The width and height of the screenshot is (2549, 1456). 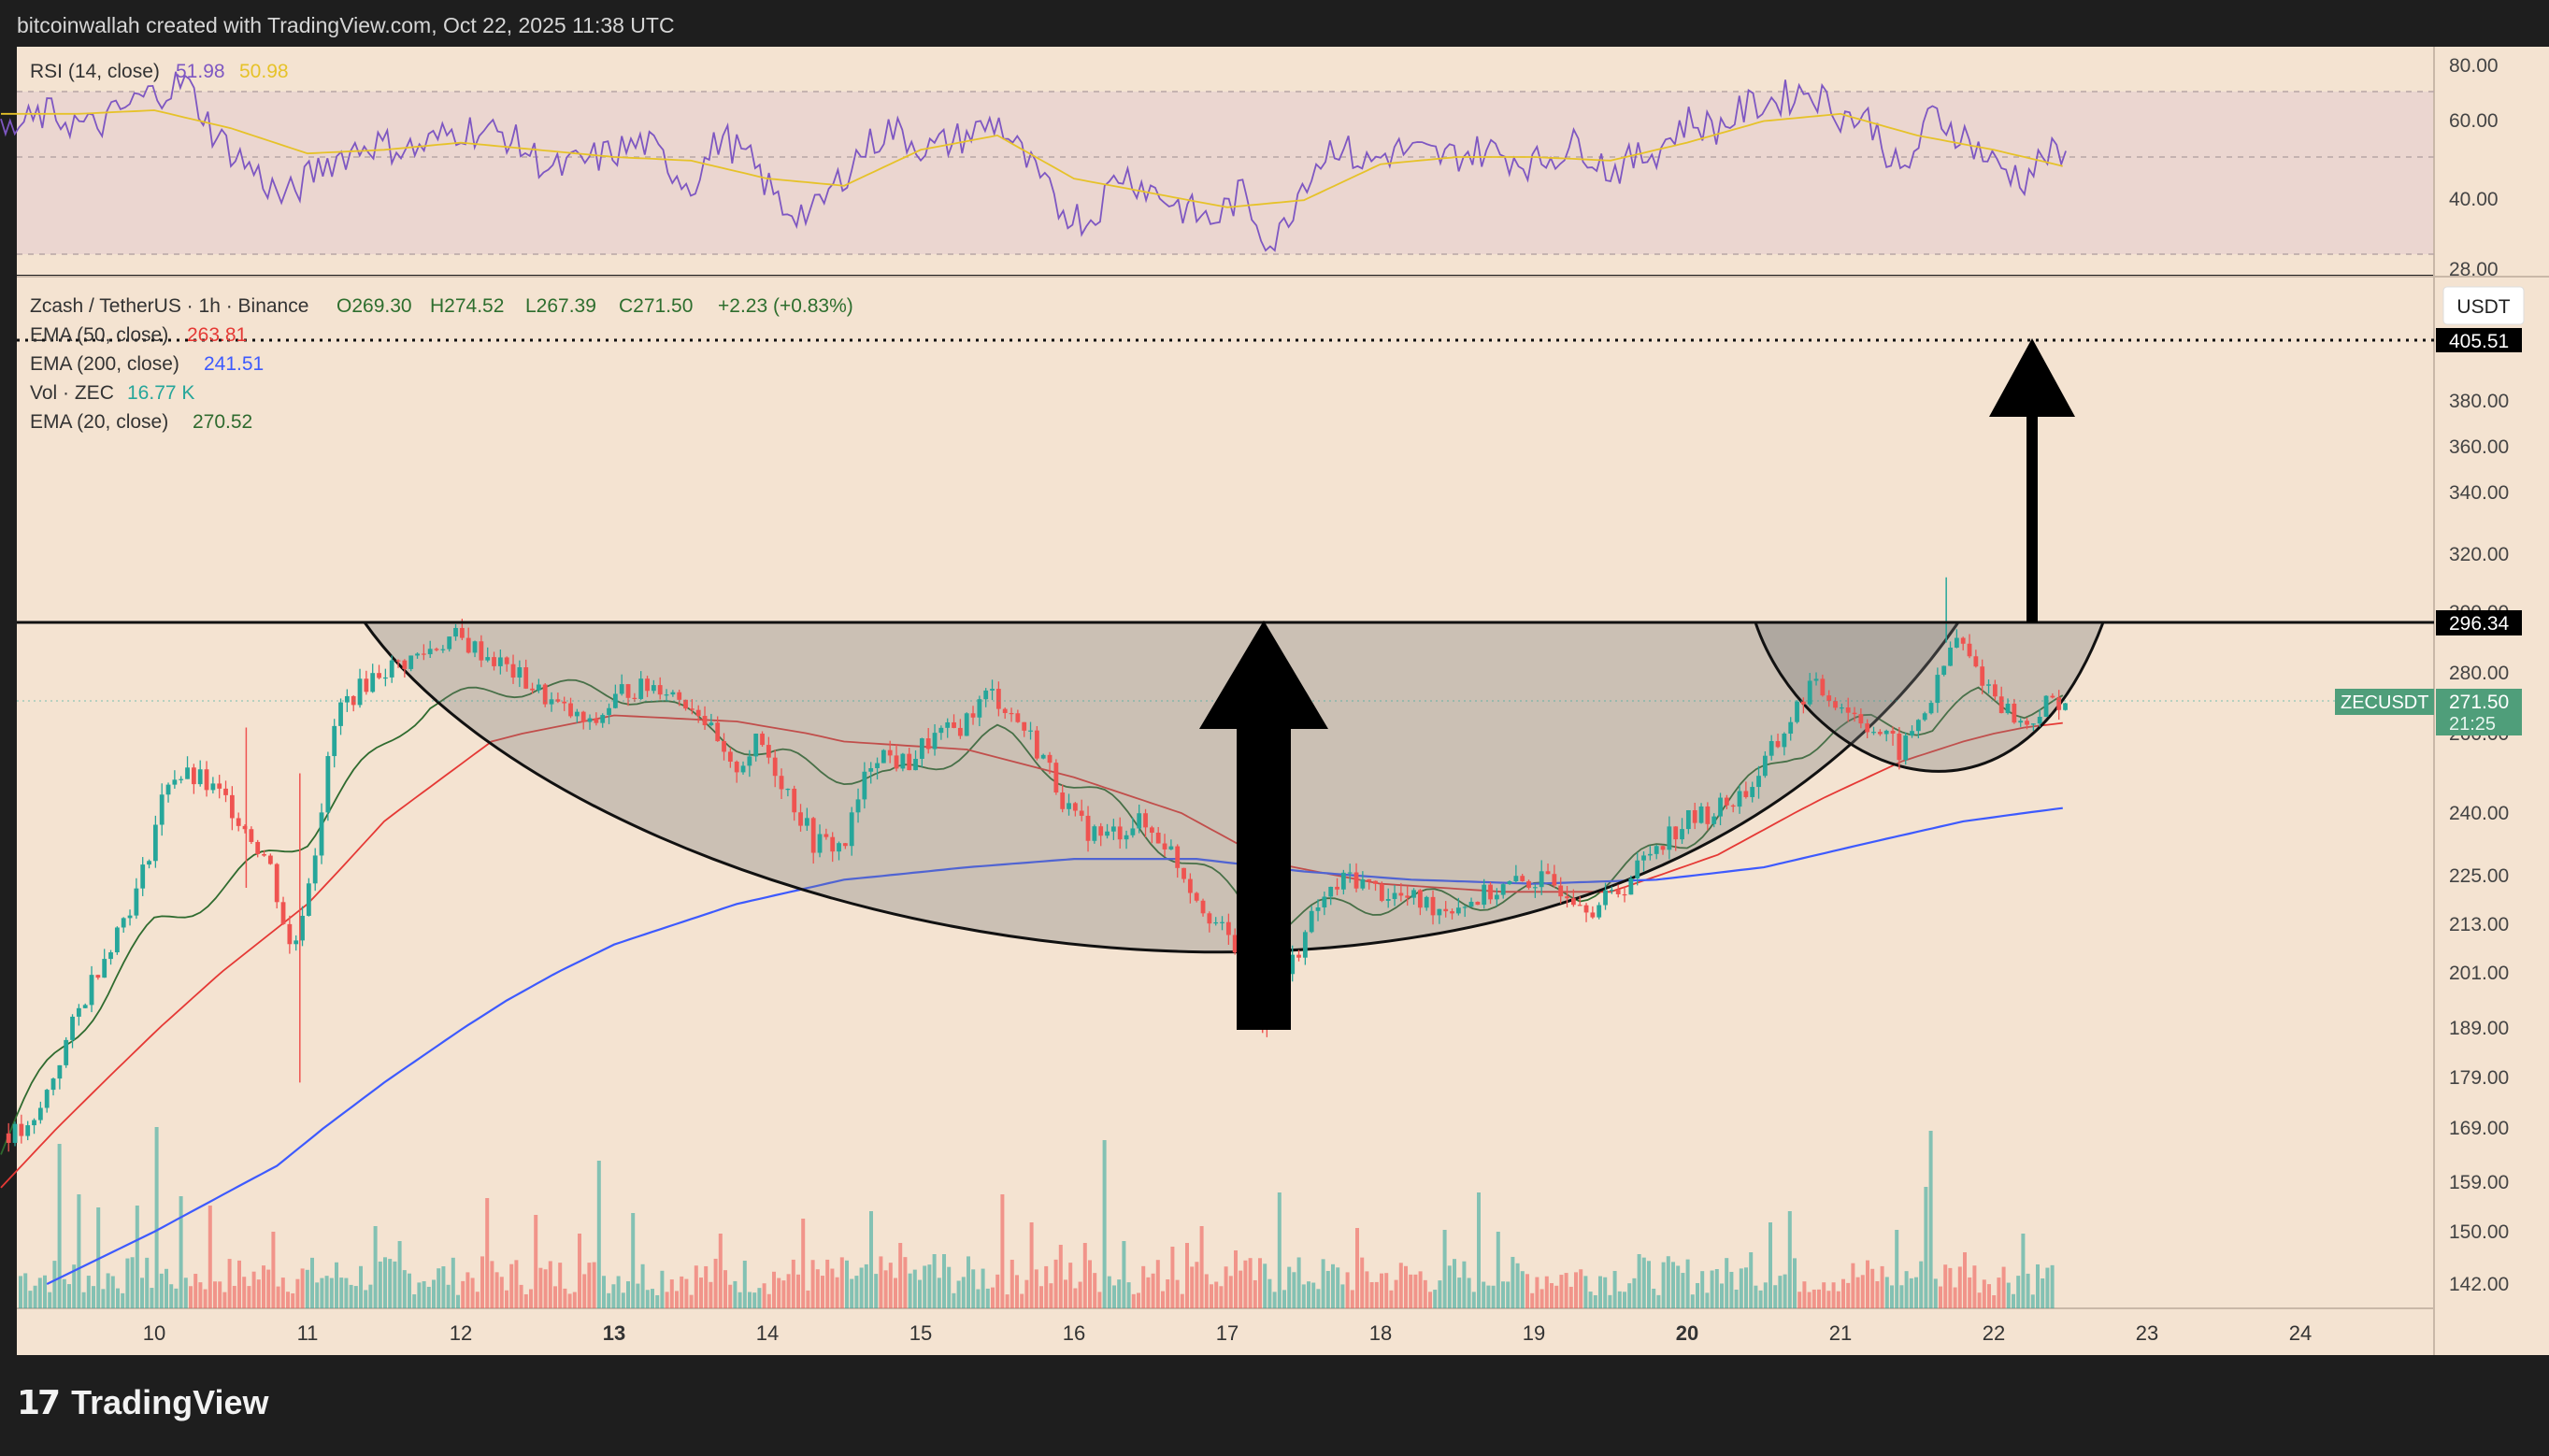 I want to click on time-tick-label: 24, so click(x=2300, y=1333).